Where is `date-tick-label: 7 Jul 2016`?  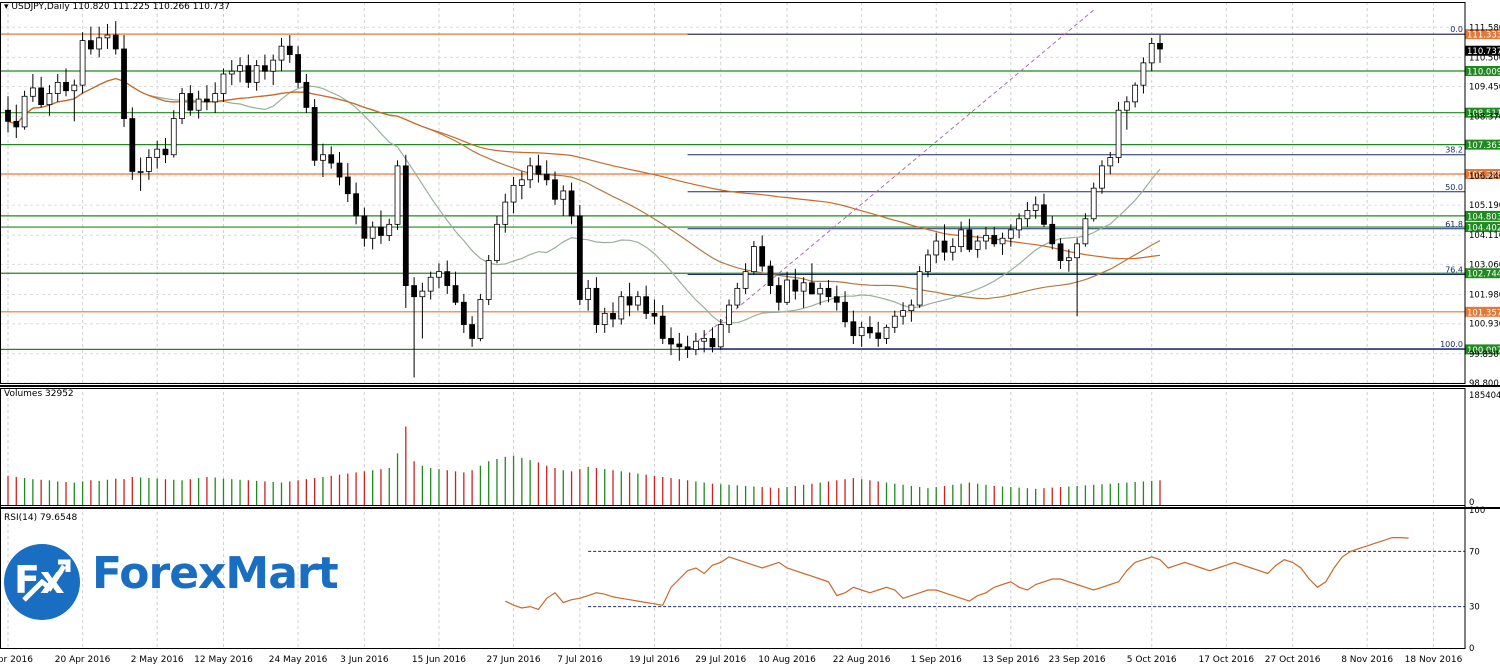 date-tick-label: 7 Jul 2016 is located at coordinates (579, 660).